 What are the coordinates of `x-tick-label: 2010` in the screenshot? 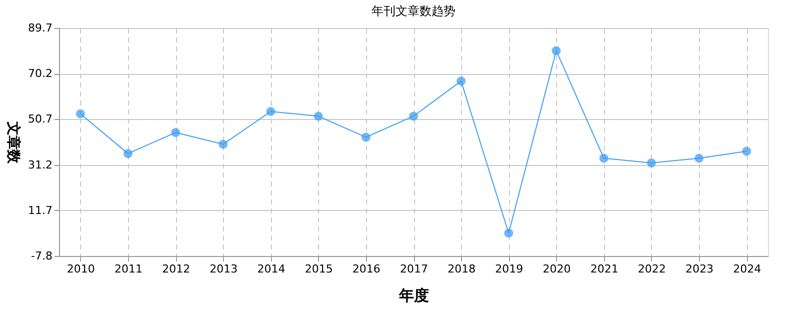 It's located at (80, 269).